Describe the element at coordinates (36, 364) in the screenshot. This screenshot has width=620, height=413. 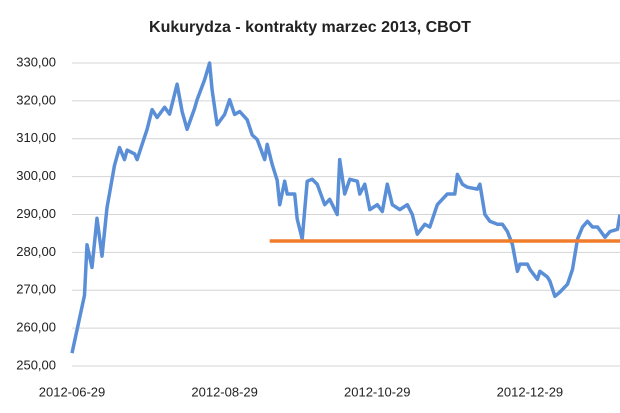
I see `y-tick-label: 250,00` at that location.